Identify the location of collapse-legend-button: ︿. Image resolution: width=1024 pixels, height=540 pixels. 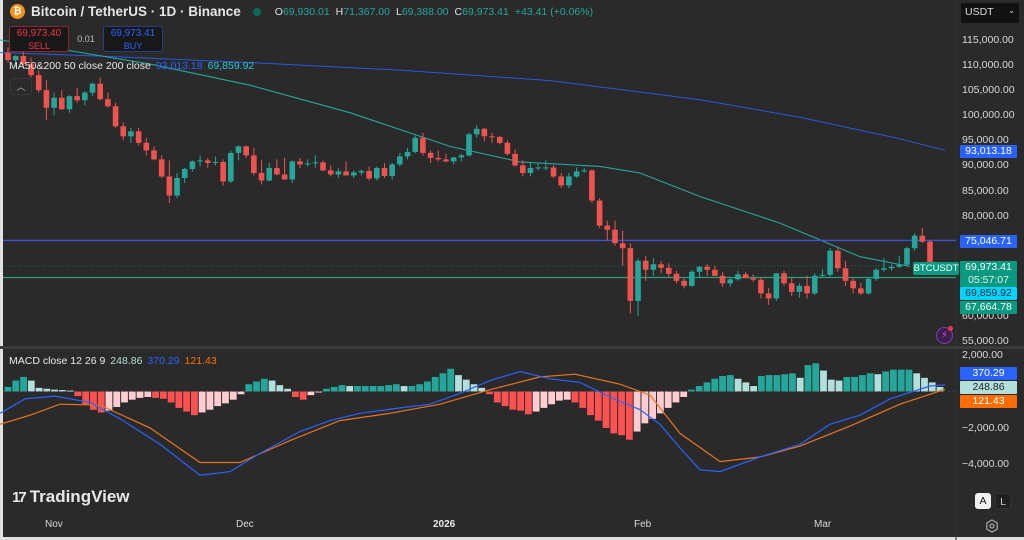
(21, 86).